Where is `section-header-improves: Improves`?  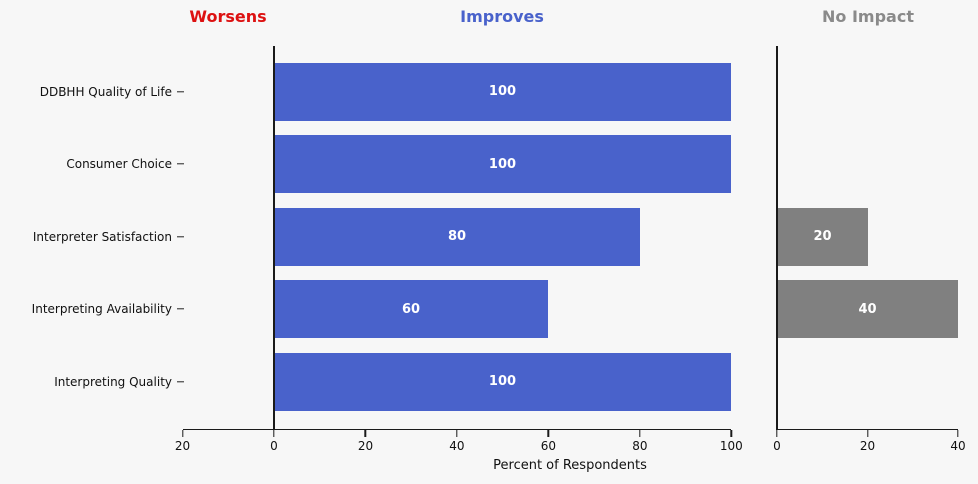 section-header-improves: Improves is located at coordinates (502, 16).